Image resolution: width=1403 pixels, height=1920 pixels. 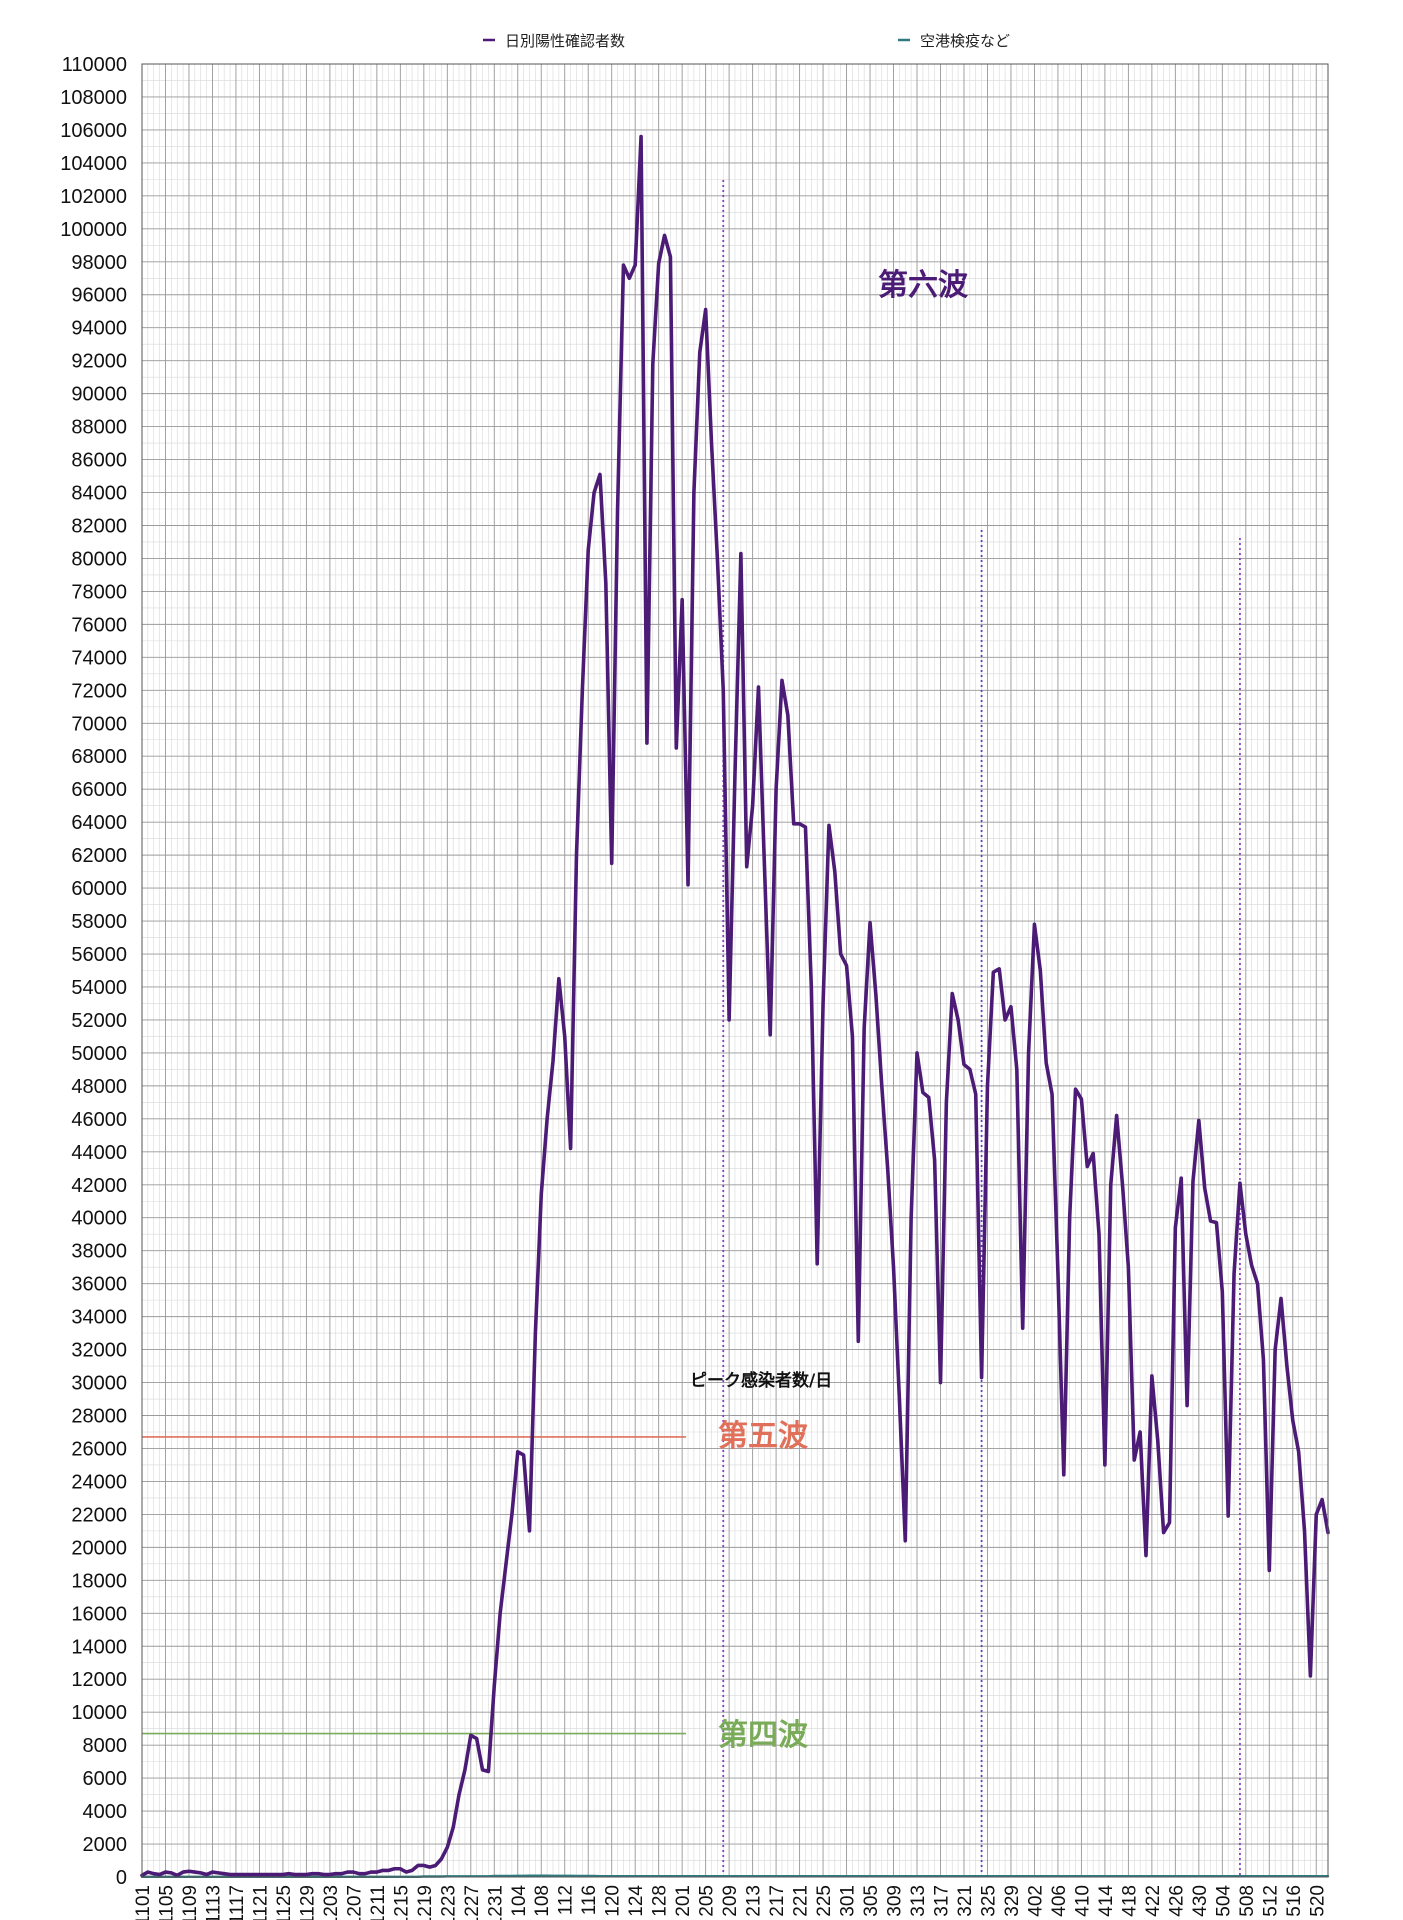 What do you see at coordinates (99, 1581) in the screenshot?
I see `y-tick-label: 18000` at bounding box center [99, 1581].